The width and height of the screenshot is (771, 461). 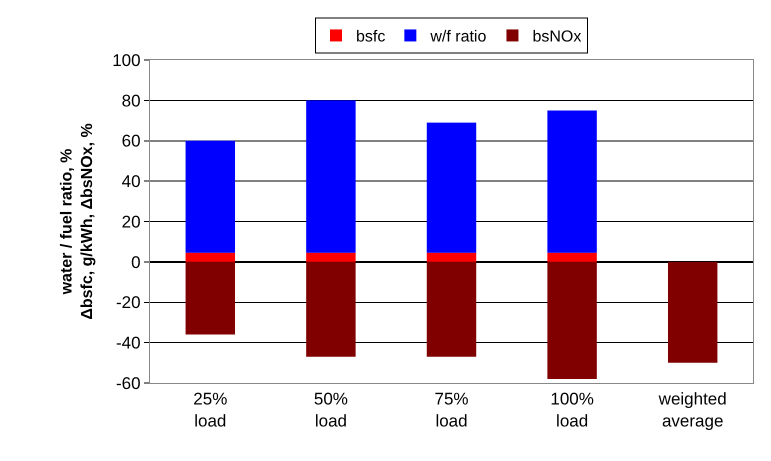 What do you see at coordinates (692, 409) in the screenshot?
I see `x-tick-label: weighted average` at bounding box center [692, 409].